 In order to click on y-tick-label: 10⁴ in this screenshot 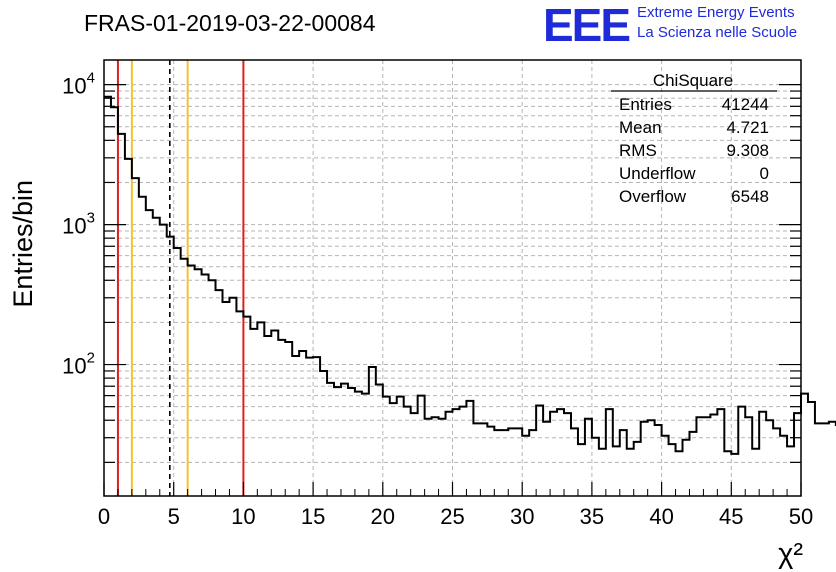, I will do `click(78, 84)`.